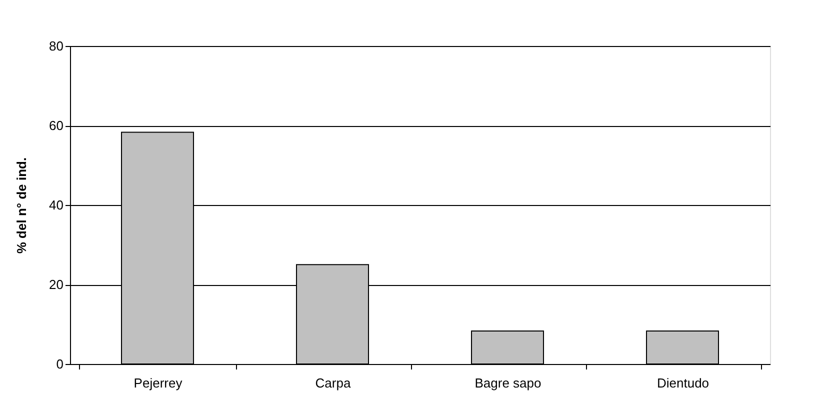 The height and width of the screenshot is (419, 816). Describe the element at coordinates (22, 205) in the screenshot. I see `y-axis-title: % del n° de ind.` at that location.